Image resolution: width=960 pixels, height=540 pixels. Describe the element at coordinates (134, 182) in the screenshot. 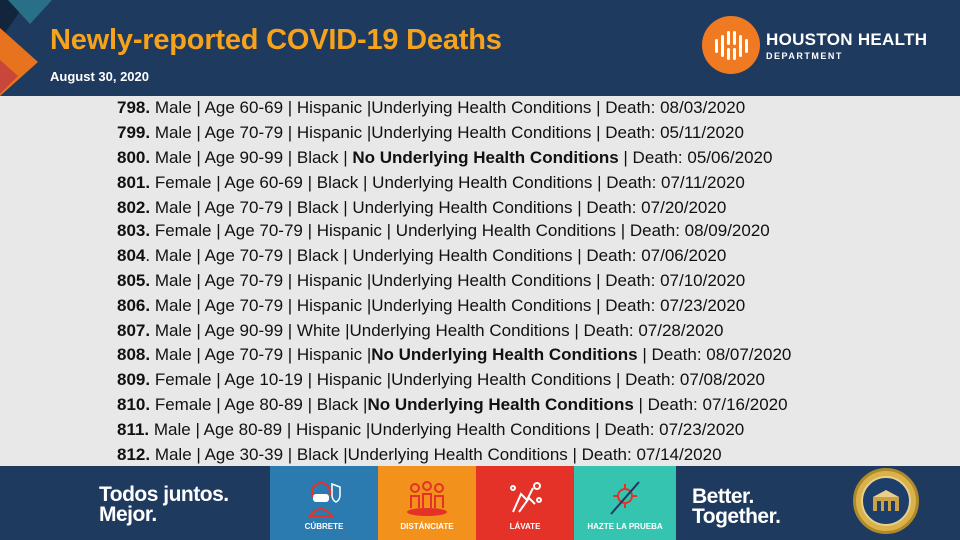

I see `case-number: 801.` at that location.